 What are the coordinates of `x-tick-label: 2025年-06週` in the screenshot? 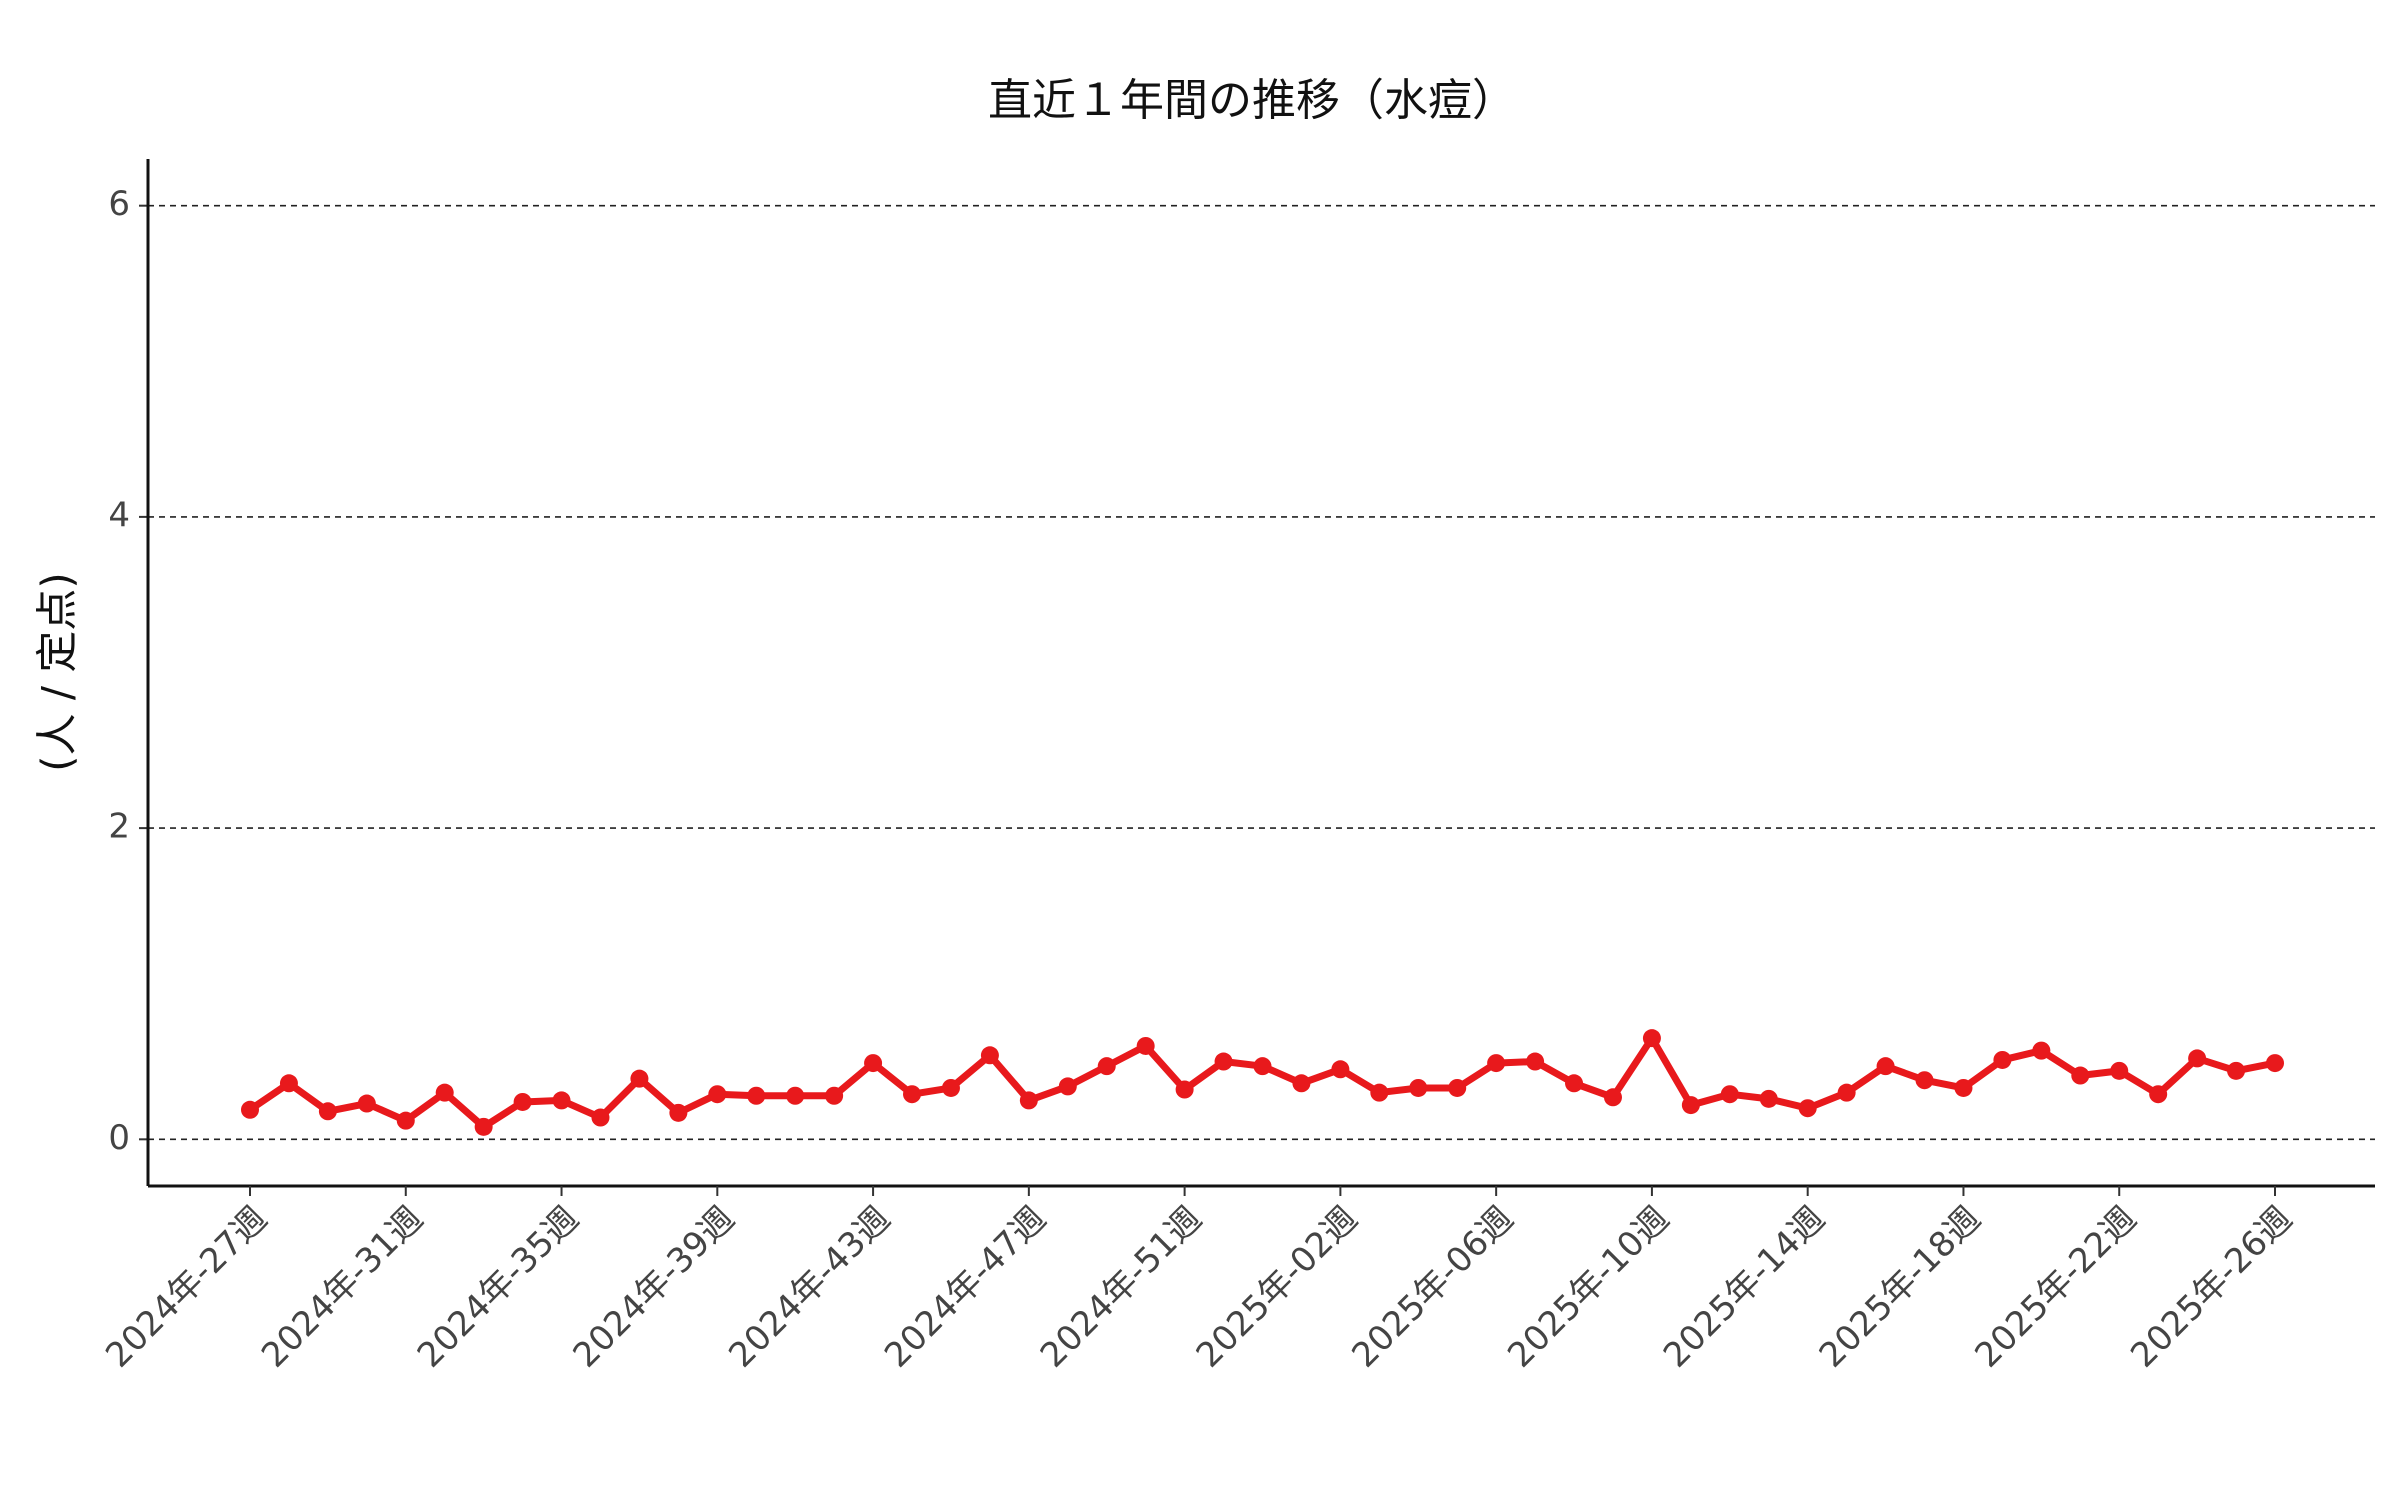 It's located at (1432, 1287).